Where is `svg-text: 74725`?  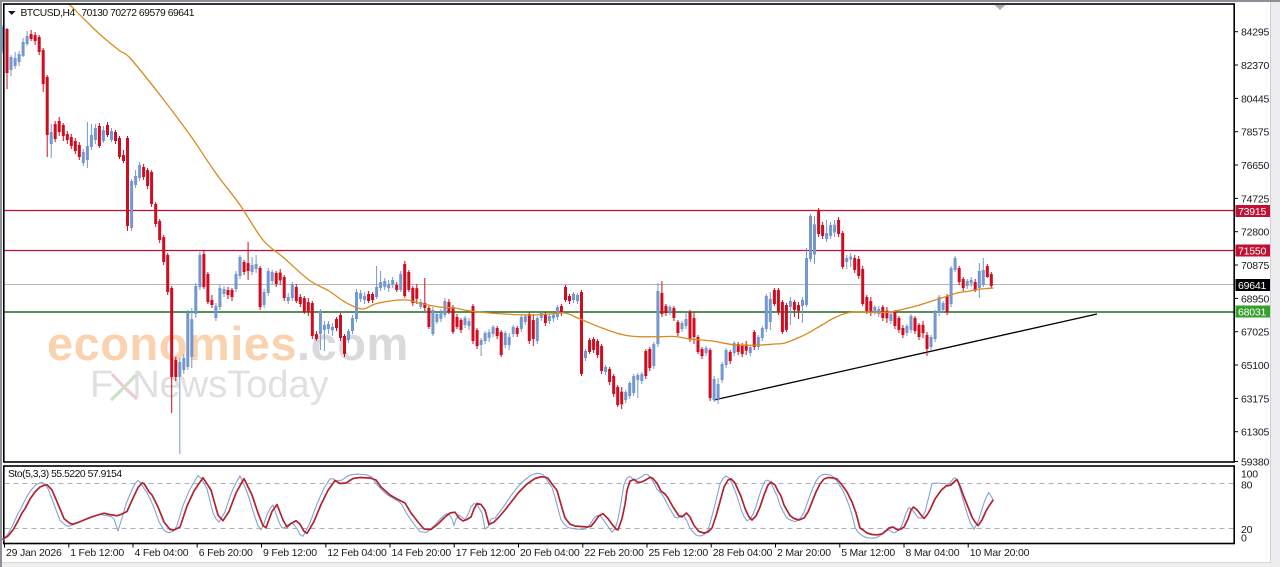
svg-text: 74725 is located at coordinates (1255, 199).